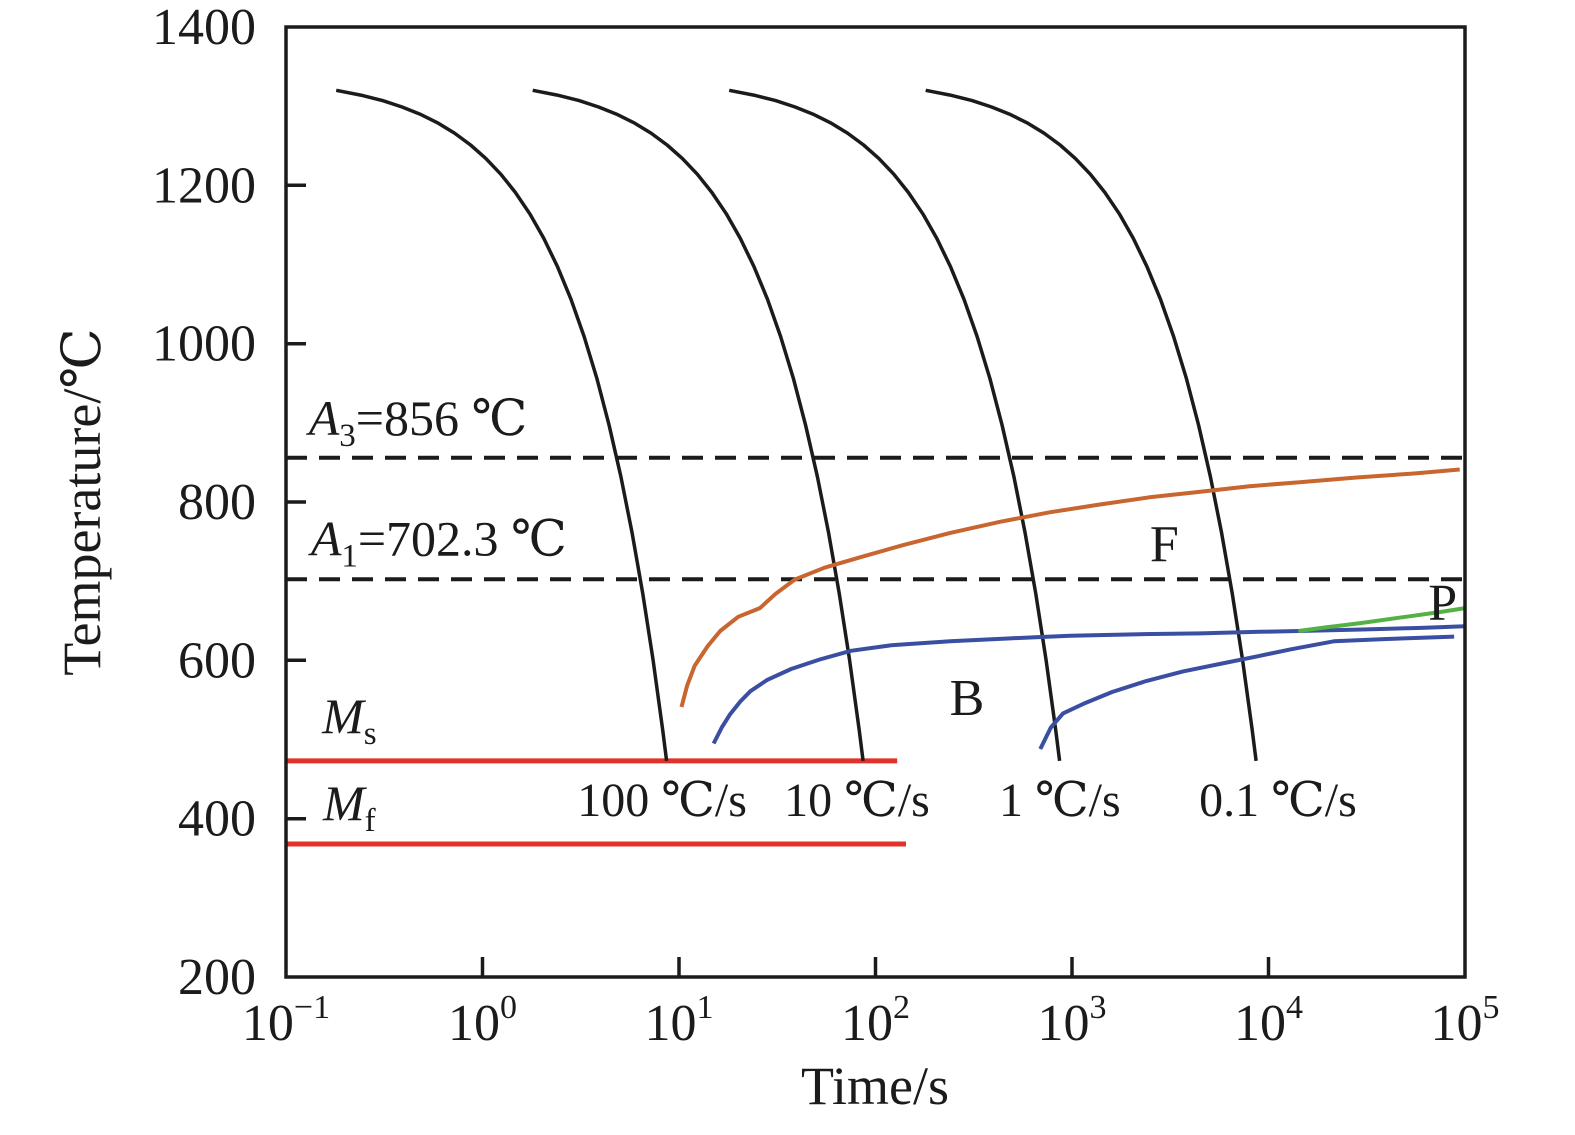 The height and width of the screenshot is (1135, 1575). What do you see at coordinates (349, 720) in the screenshot?
I see `ms-label: Ms` at bounding box center [349, 720].